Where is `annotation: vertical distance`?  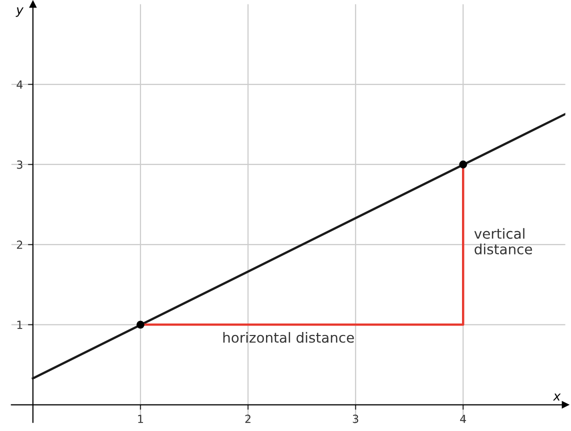
annotation: vertical distance is located at coordinates (503, 241).